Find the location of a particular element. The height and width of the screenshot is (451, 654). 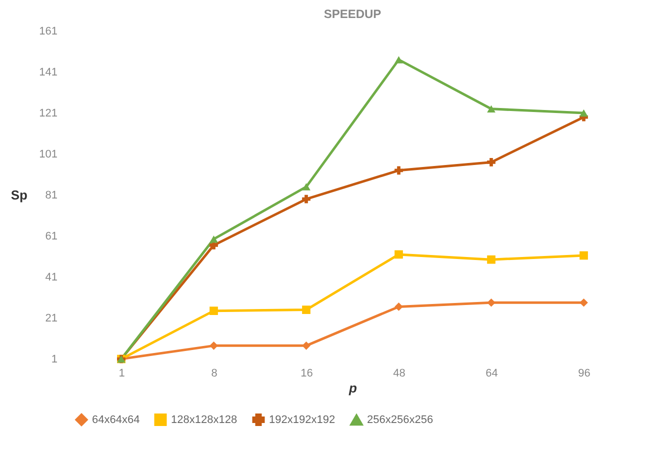

chart-title: SPEEDUP is located at coordinates (353, 14).